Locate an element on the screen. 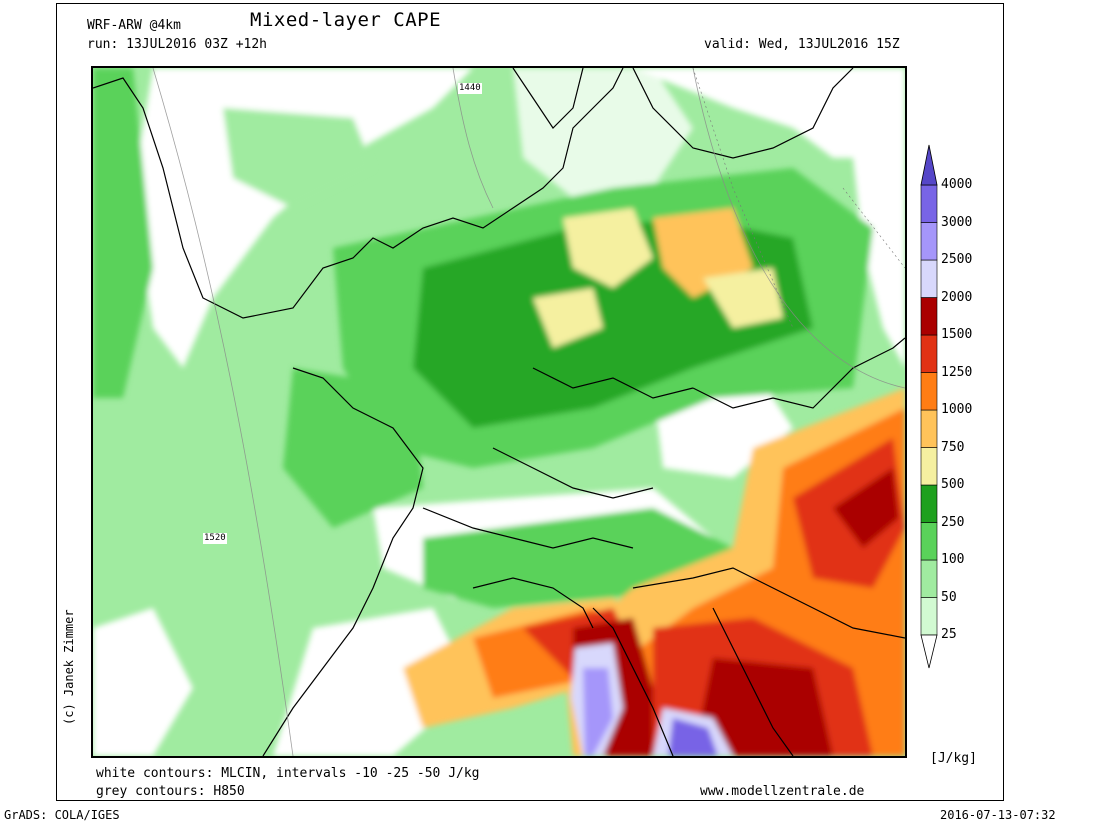 The image size is (1100, 825). legend-level-label: 2500 is located at coordinates (957, 259).